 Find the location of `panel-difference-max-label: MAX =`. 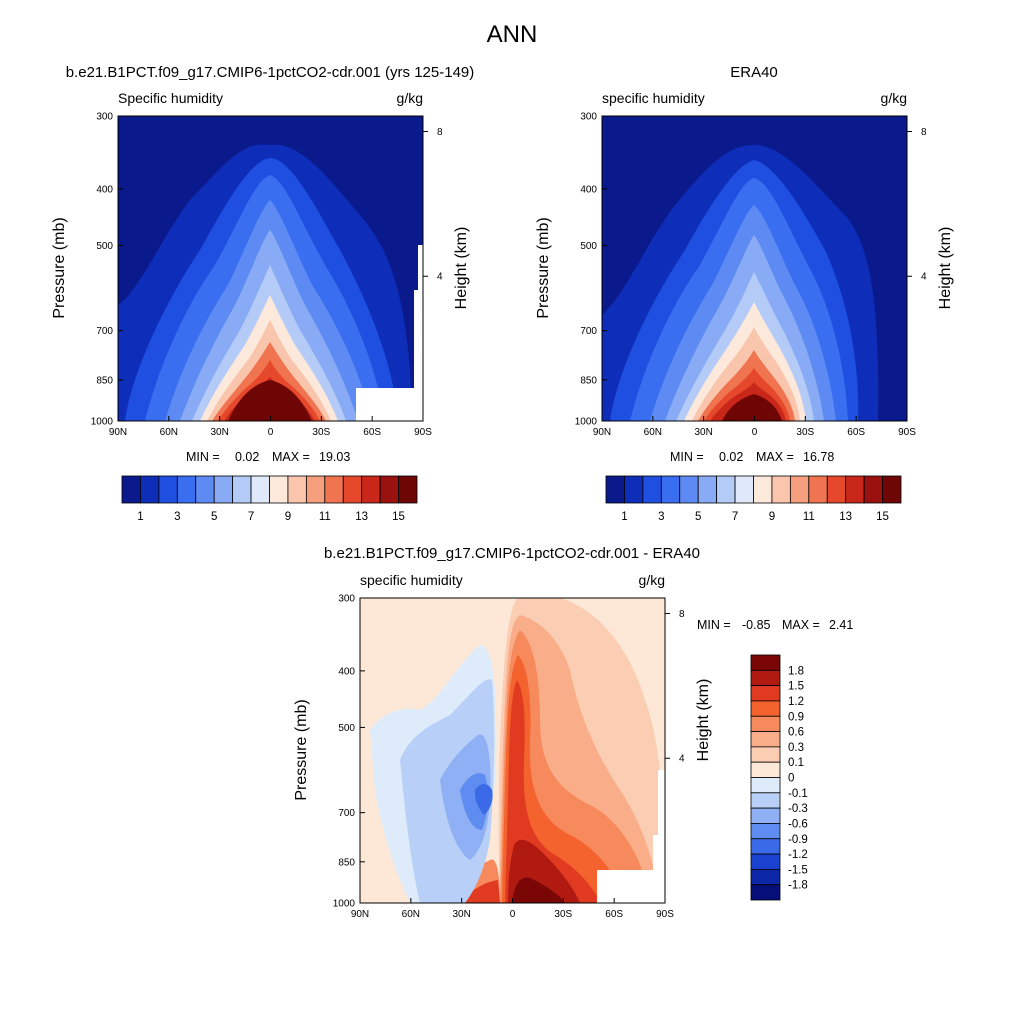

panel-difference-max-label: MAX = is located at coordinates (801, 625).